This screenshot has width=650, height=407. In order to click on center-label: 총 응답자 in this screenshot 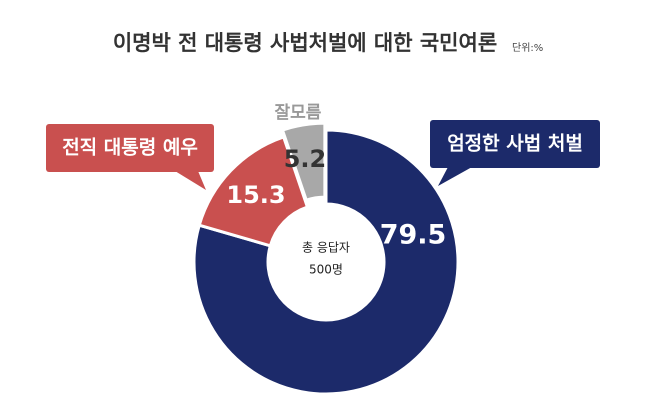, I will do `click(326, 248)`.